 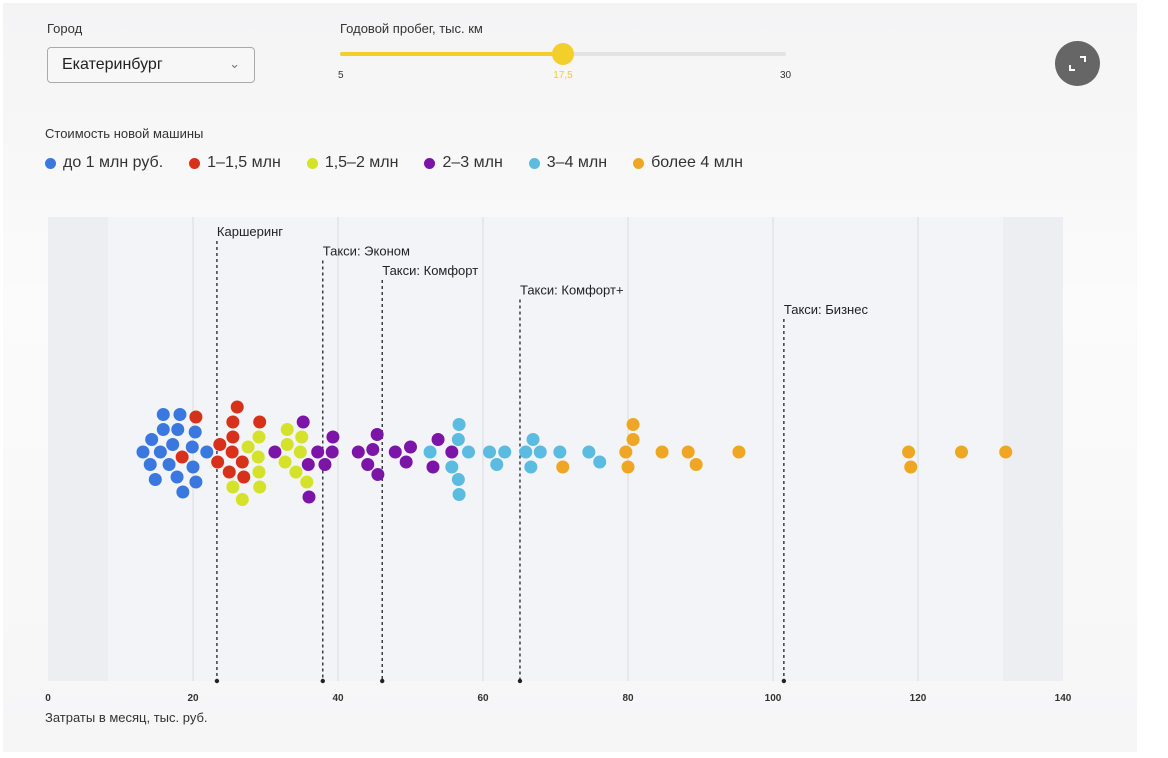 What do you see at coordinates (113, 162) in the screenshot?
I see `legend-label: до 1 млн руб.` at bounding box center [113, 162].